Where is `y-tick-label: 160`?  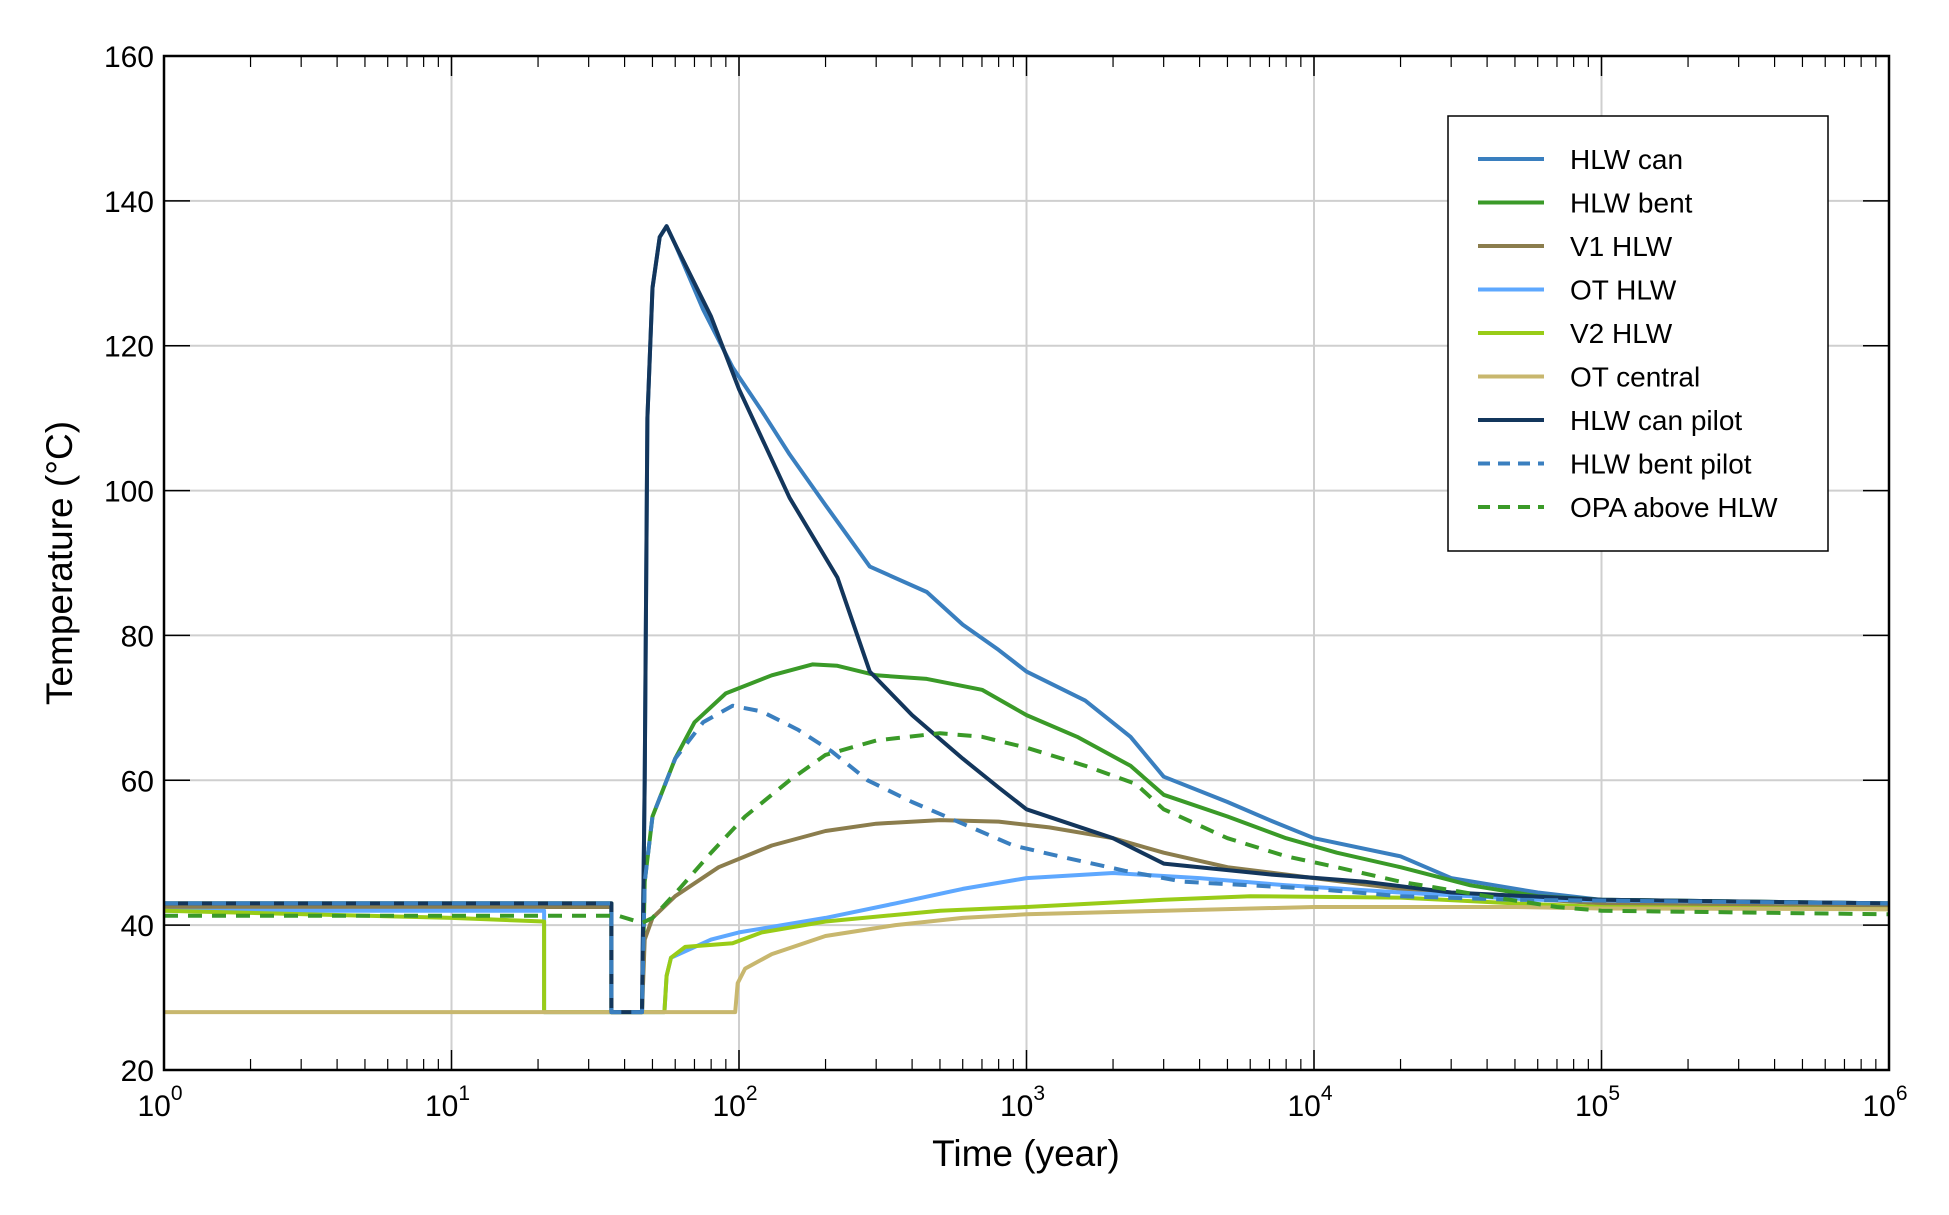 y-tick-label: 160 is located at coordinates (129, 57).